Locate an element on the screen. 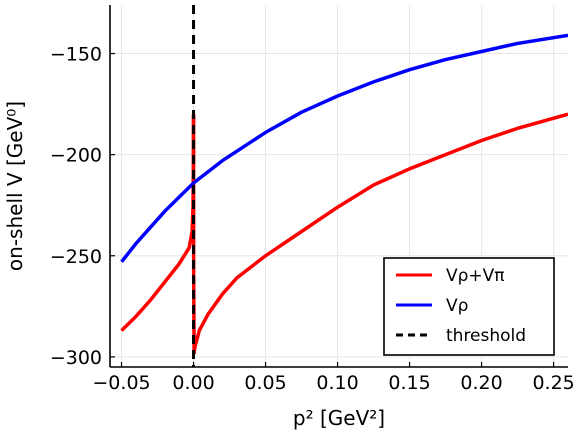  legend-label: threshold is located at coordinates (486, 336).